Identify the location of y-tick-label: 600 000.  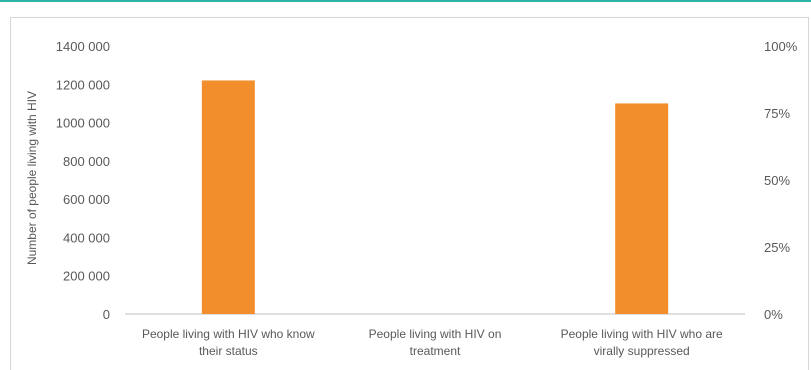
(86, 199).